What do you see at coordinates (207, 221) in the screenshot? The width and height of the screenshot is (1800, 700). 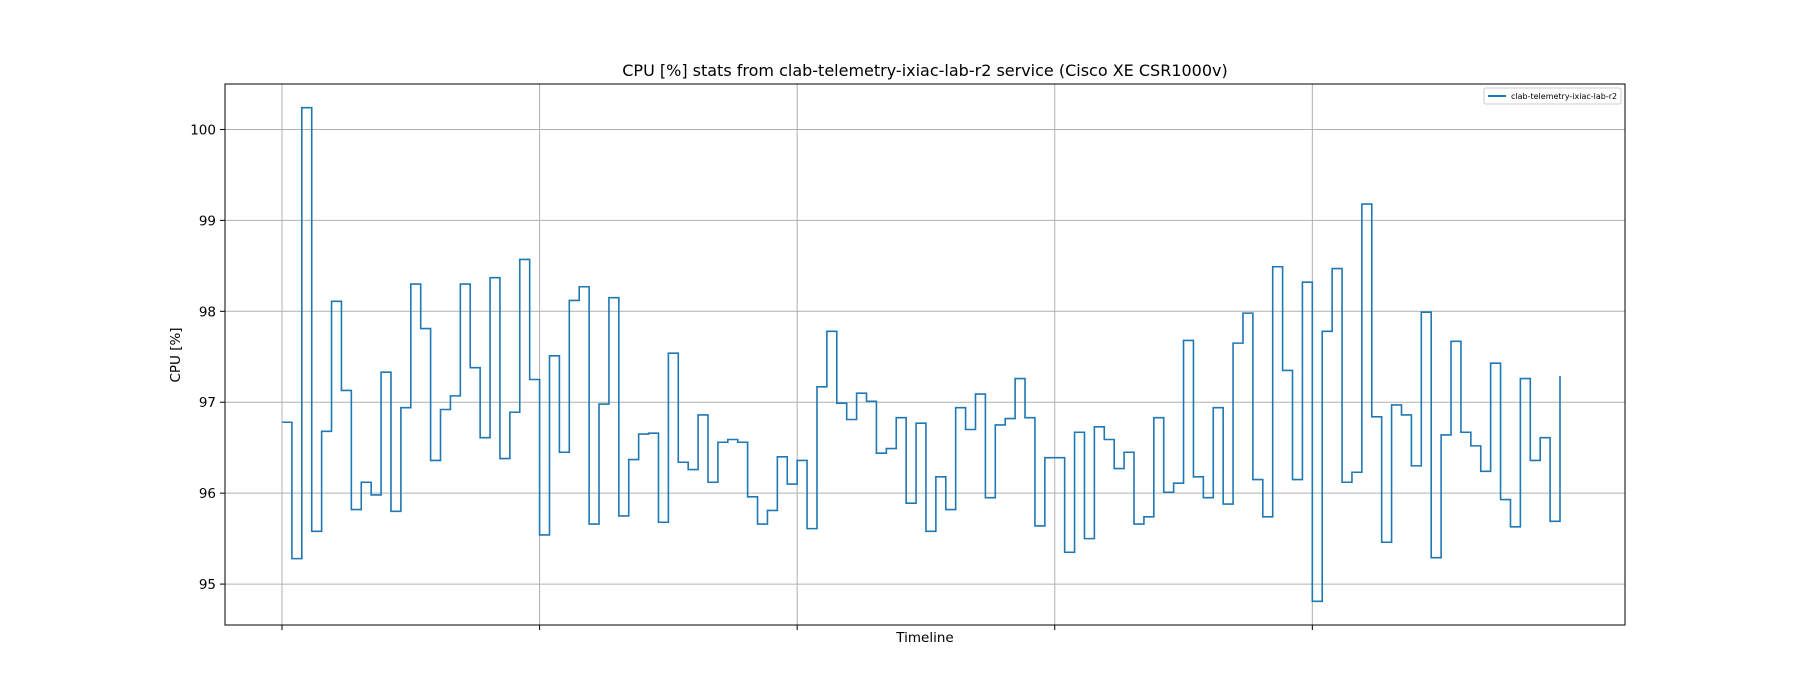 I see `y-tick-label: 99` at bounding box center [207, 221].